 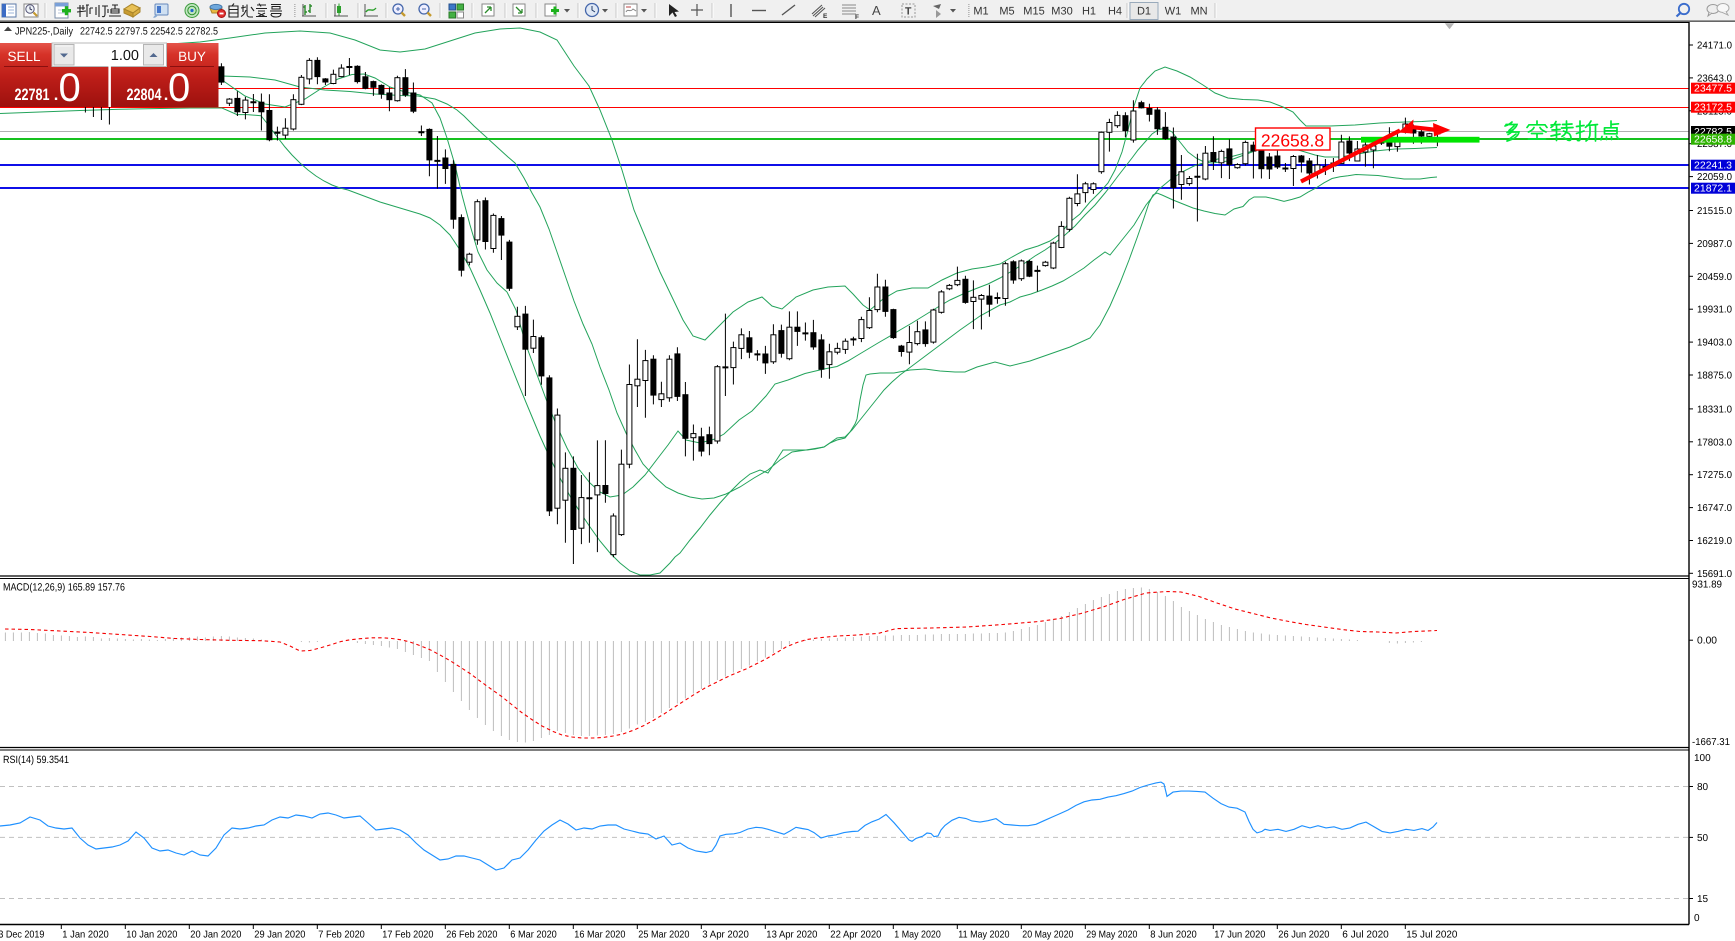 What do you see at coordinates (1714, 541) in the screenshot?
I see `svg-text: 16219.0` at bounding box center [1714, 541].